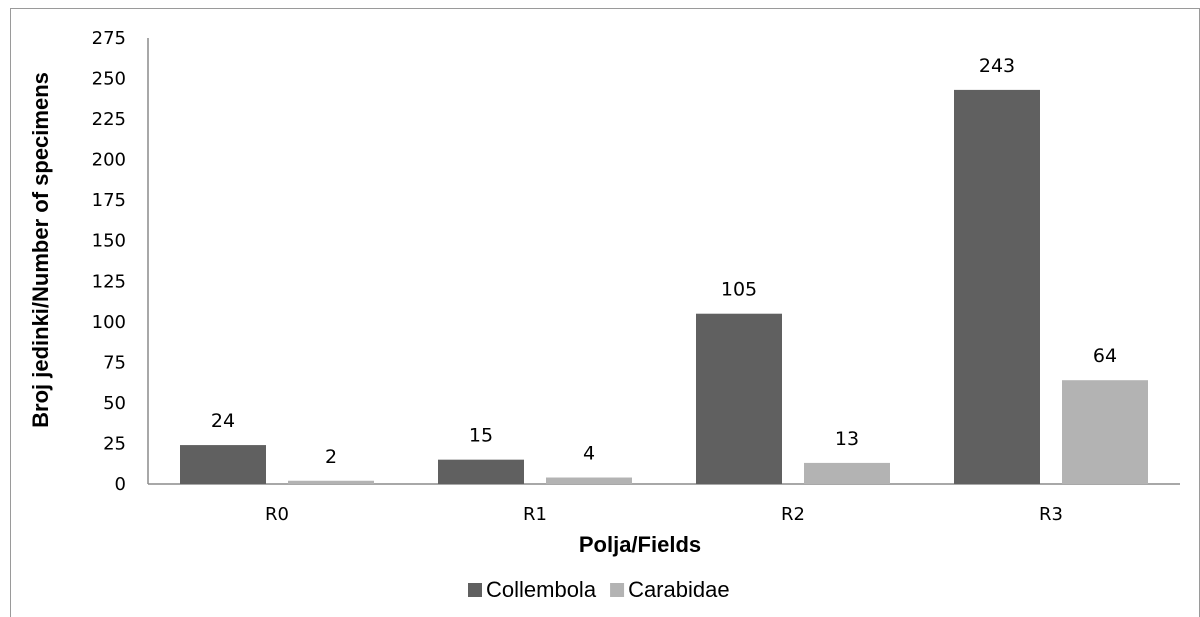 The image size is (1200, 617). Describe the element at coordinates (541, 589) in the screenshot. I see `legend-label-collembola: Collembola` at that location.